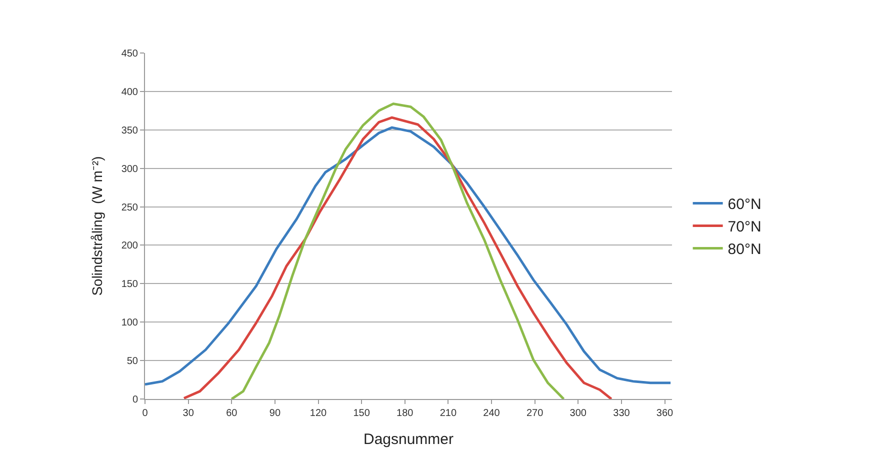 The width and height of the screenshot is (884, 468). I want to click on legend-label: 60°N, so click(745, 205).